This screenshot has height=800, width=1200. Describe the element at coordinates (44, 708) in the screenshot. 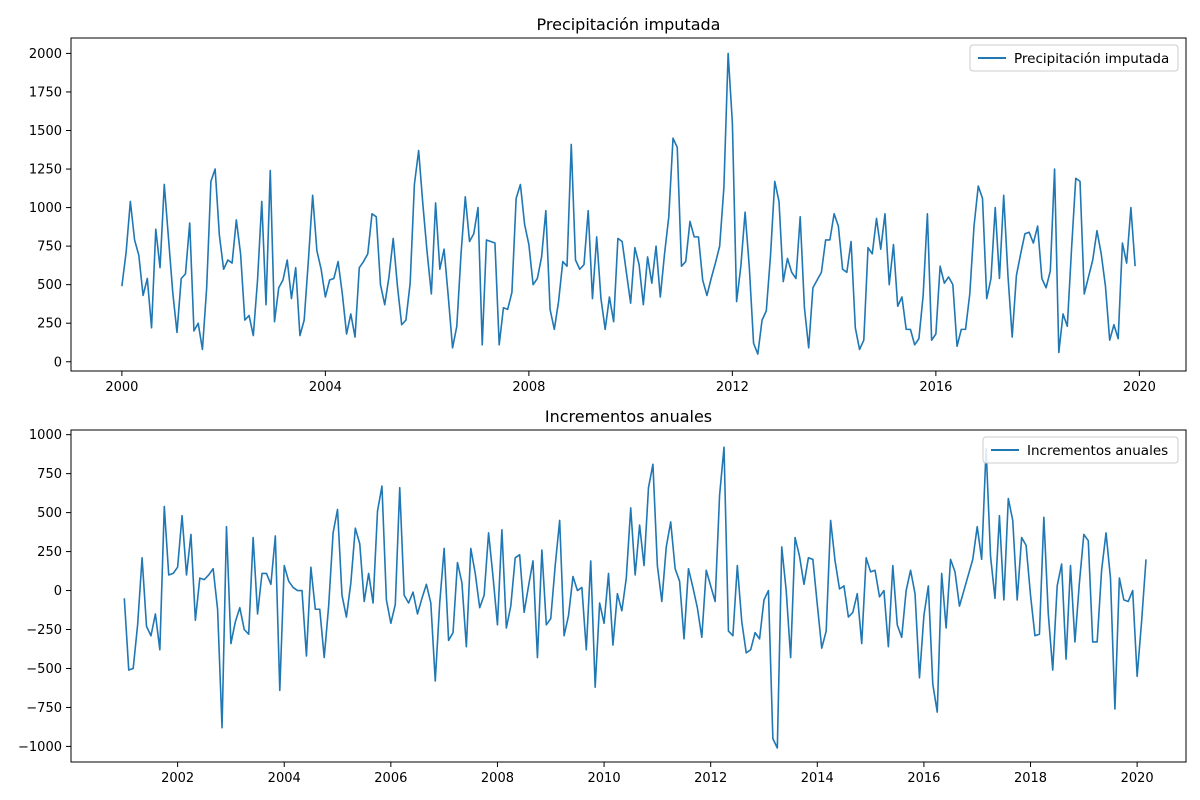

I see `y-tick-label: −750` at that location.